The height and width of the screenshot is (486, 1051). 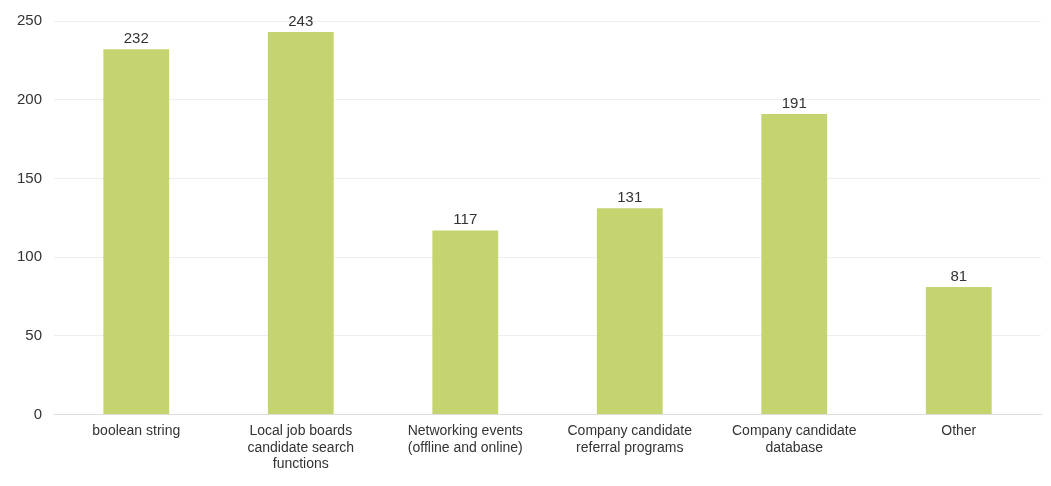 I want to click on x-tick-label: Other, so click(x=959, y=429).